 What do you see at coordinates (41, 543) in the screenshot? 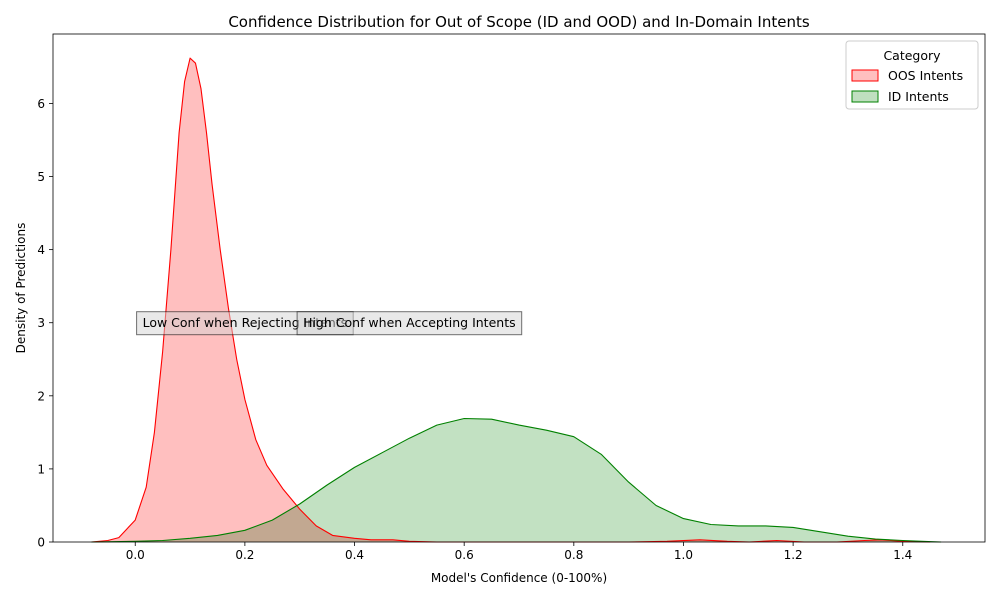
I see `y-tick-label: 0` at bounding box center [41, 543].